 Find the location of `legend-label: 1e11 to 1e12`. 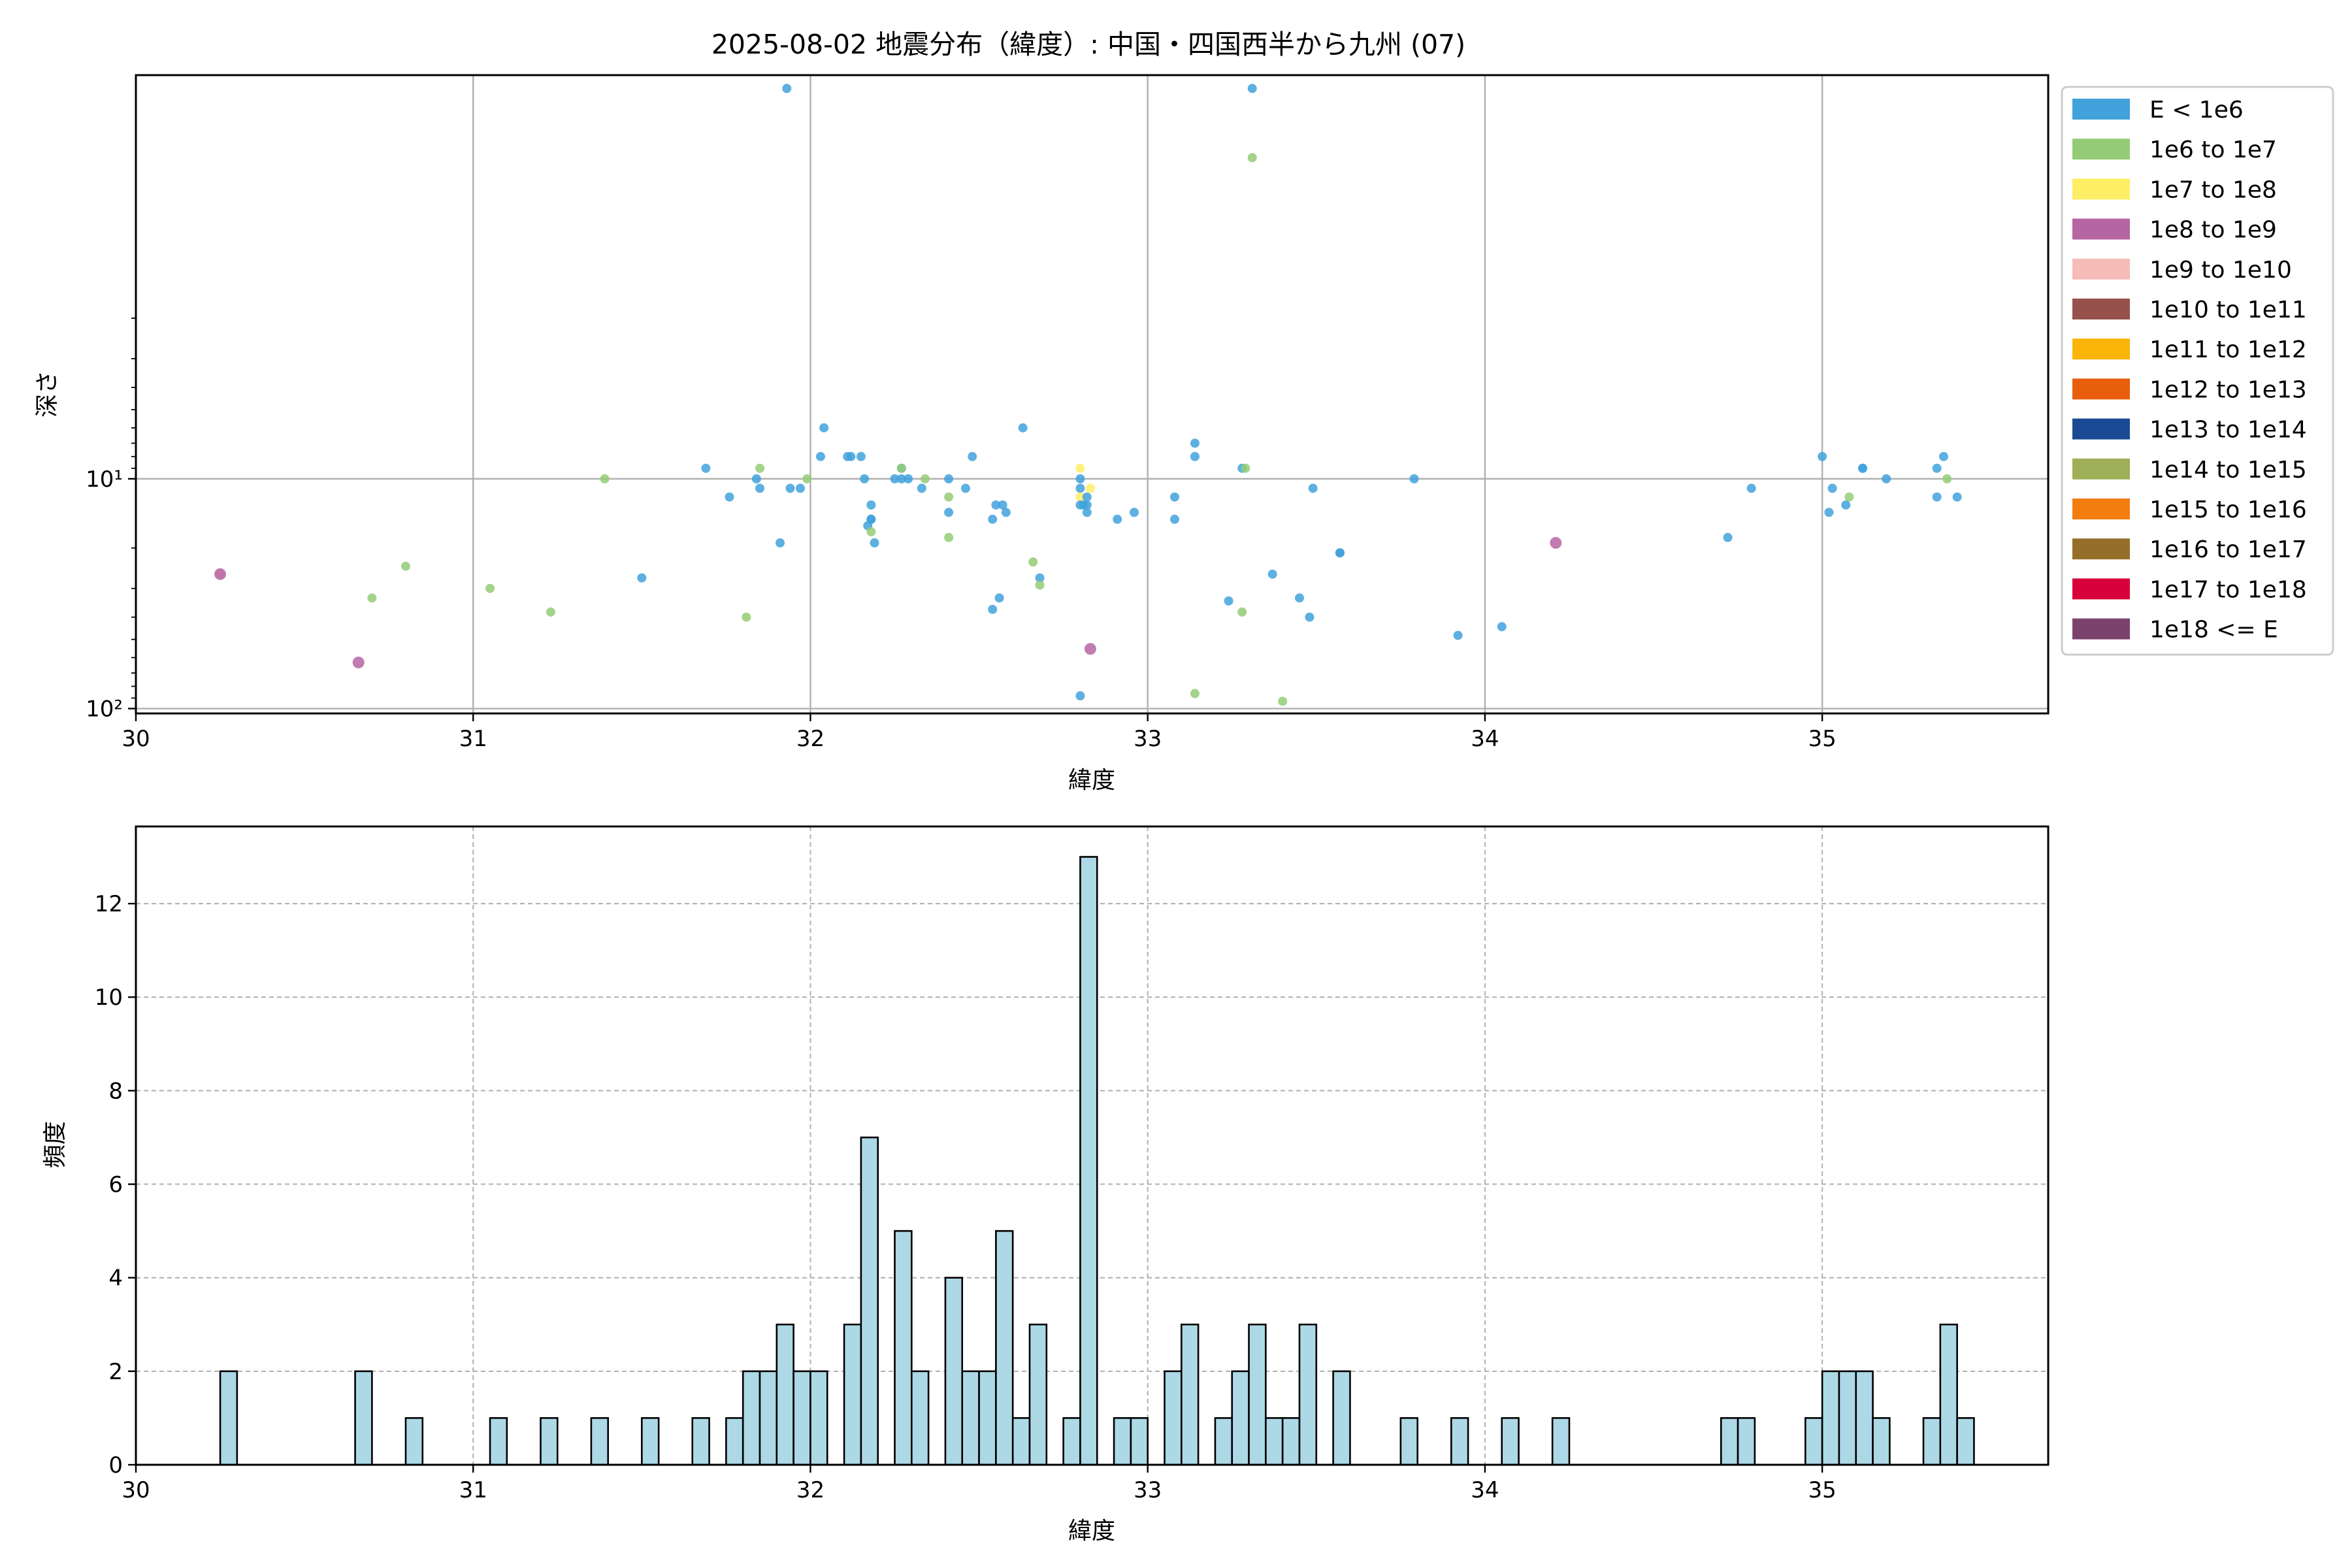

legend-label: 1e11 to 1e12 is located at coordinates (2228, 349).